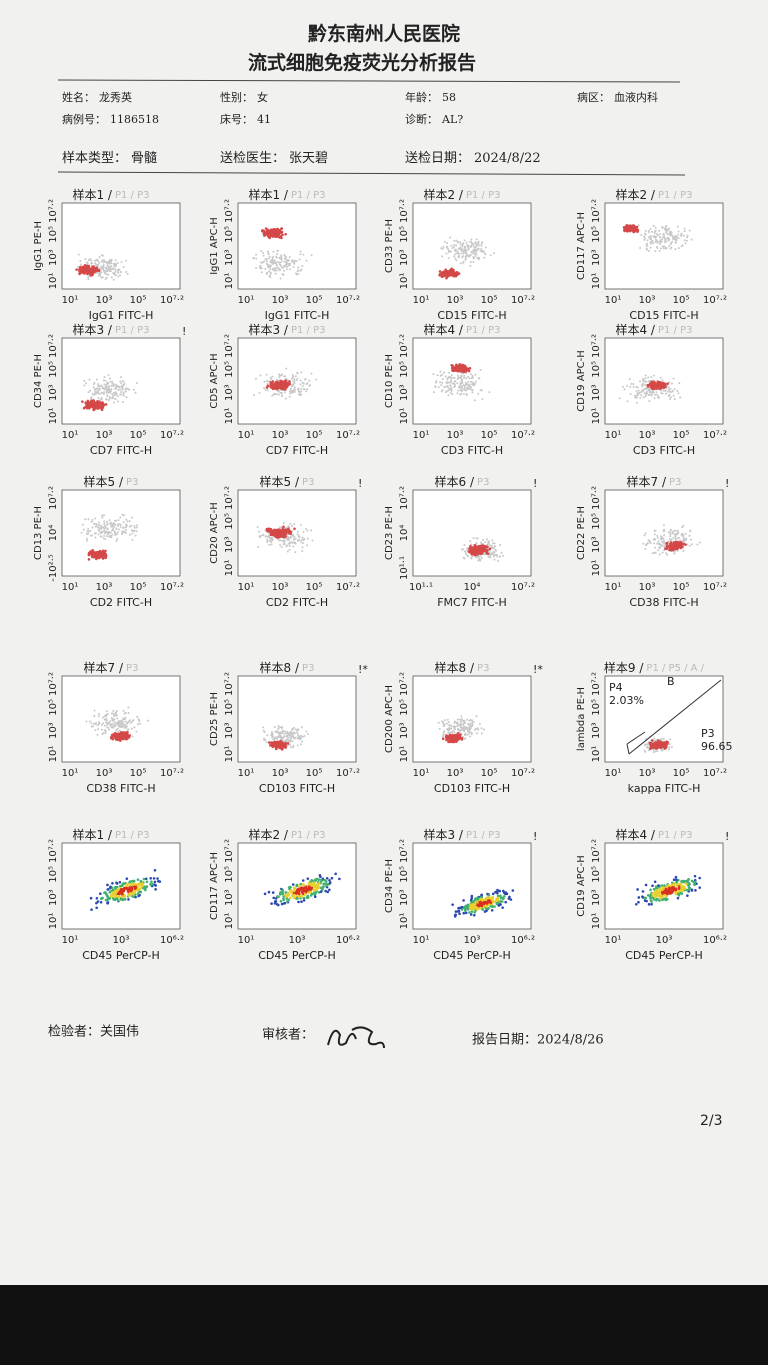 This screenshot has width=768, height=1365. I want to click on x-axis-label: CD103 FITC-H, so click(472, 788).